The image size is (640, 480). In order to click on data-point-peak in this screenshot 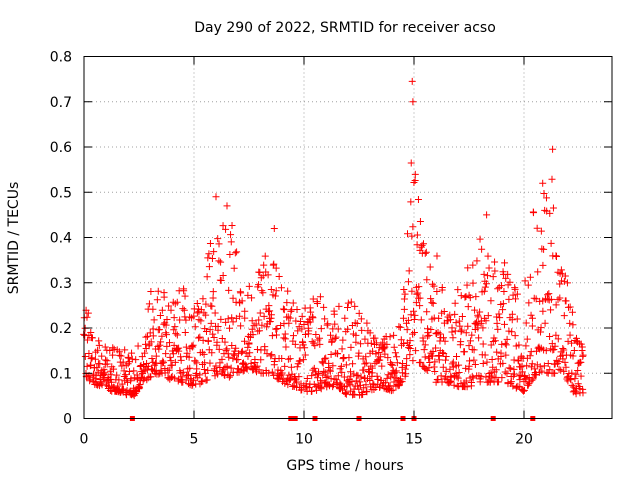, I will do `click(227, 206)`.